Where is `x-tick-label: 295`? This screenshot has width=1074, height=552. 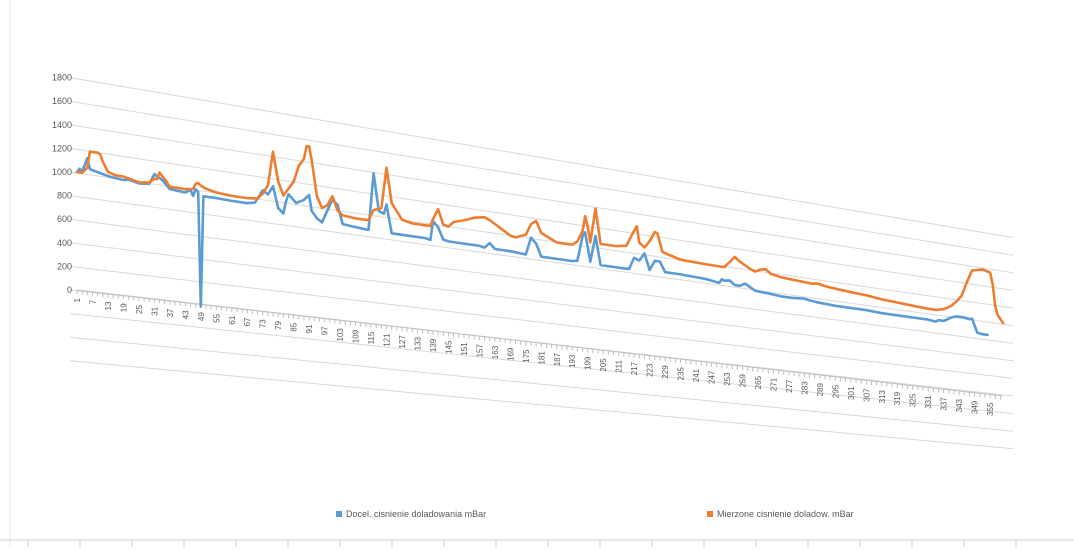 x-tick-label: 295 is located at coordinates (835, 391).